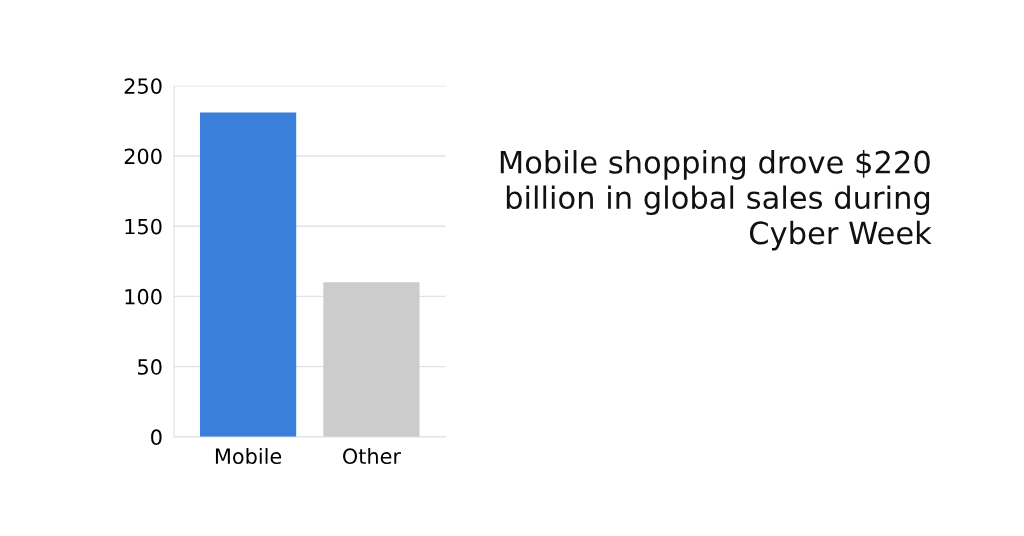  What do you see at coordinates (150, 367) in the screenshot?
I see `y-tick-label: 50` at bounding box center [150, 367].